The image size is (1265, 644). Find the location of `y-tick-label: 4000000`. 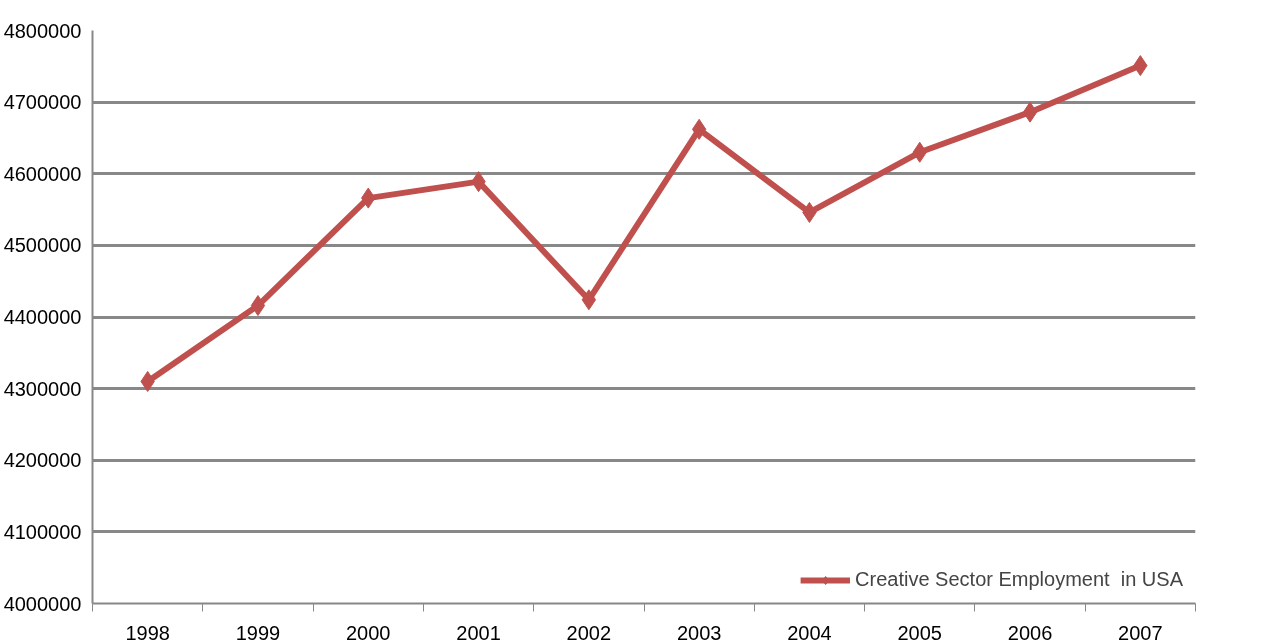

y-tick-label: 4000000 is located at coordinates (42, 603).